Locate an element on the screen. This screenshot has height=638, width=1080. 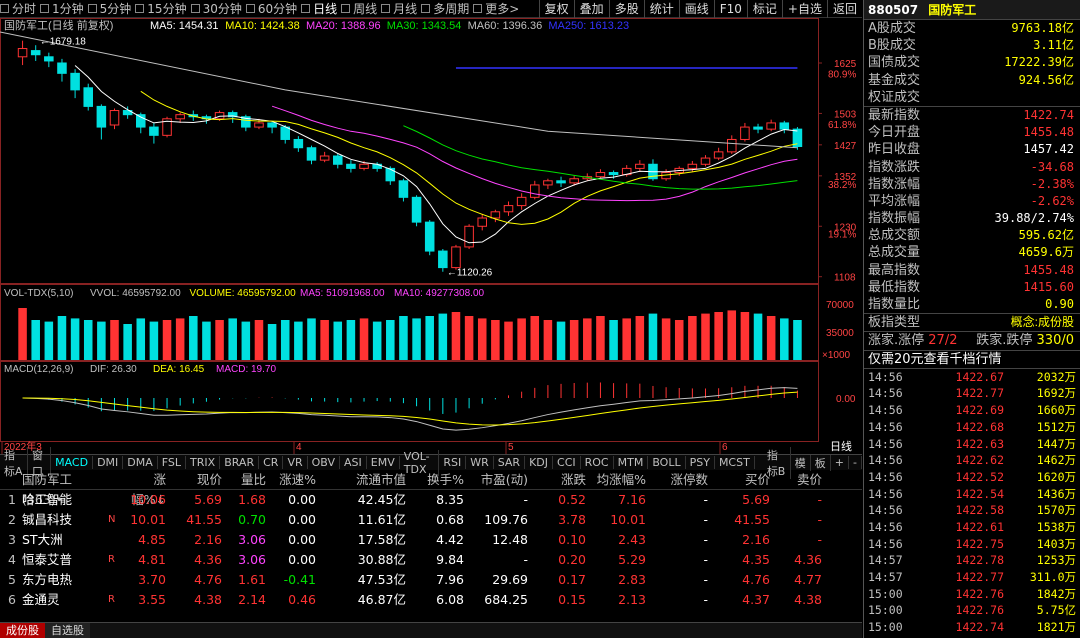
indicator-tab-13: VOL-TDX is located at coordinates (420, 462).